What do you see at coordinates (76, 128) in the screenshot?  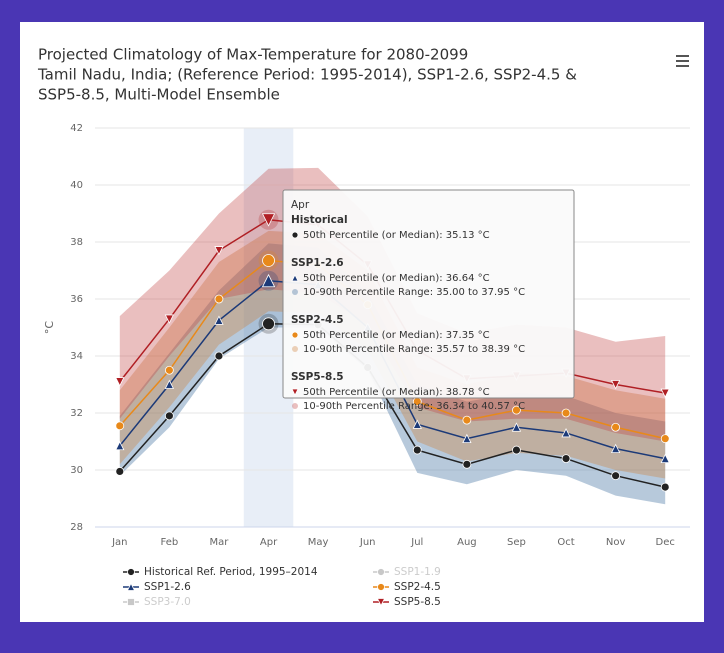 I see `y-tick-label: 42` at bounding box center [76, 128].